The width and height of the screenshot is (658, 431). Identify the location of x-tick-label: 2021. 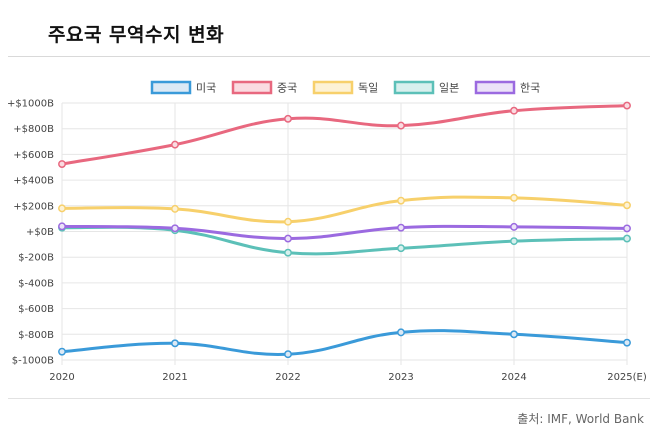
(174, 377).